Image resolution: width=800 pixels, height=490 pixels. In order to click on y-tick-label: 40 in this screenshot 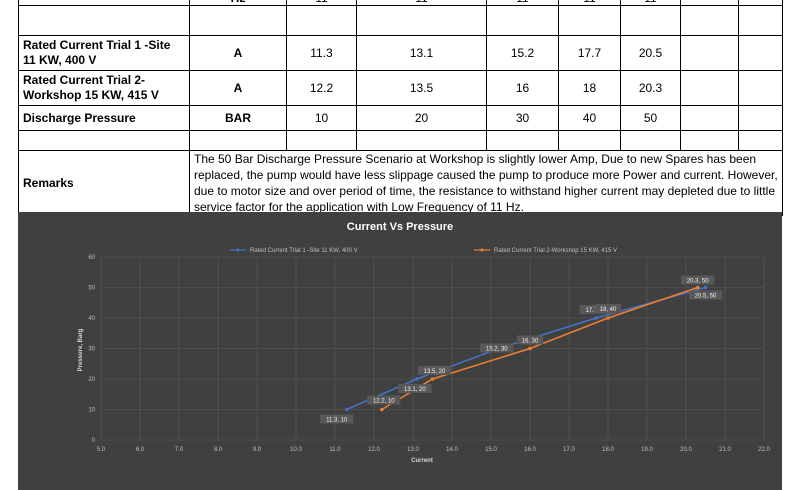, I will do `click(91, 319)`.